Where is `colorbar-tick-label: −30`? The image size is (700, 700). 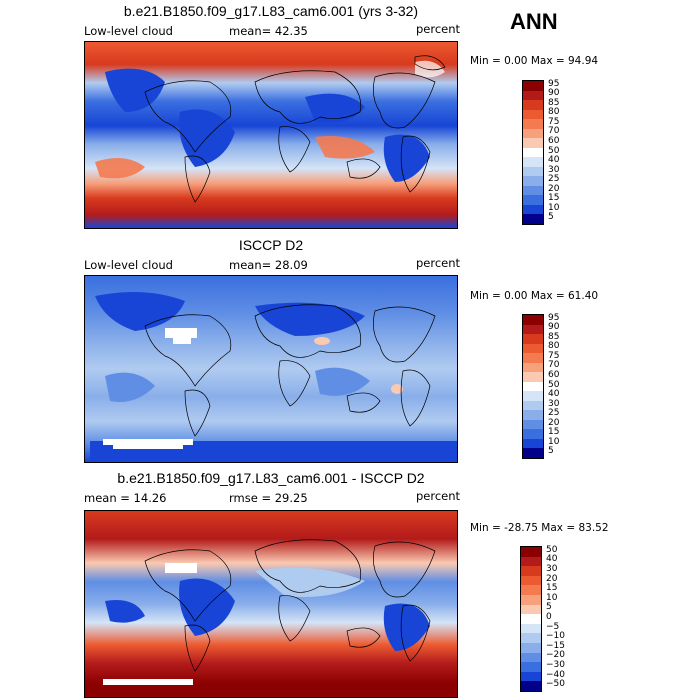
colorbar-tick-label: −30 is located at coordinates (555, 665).